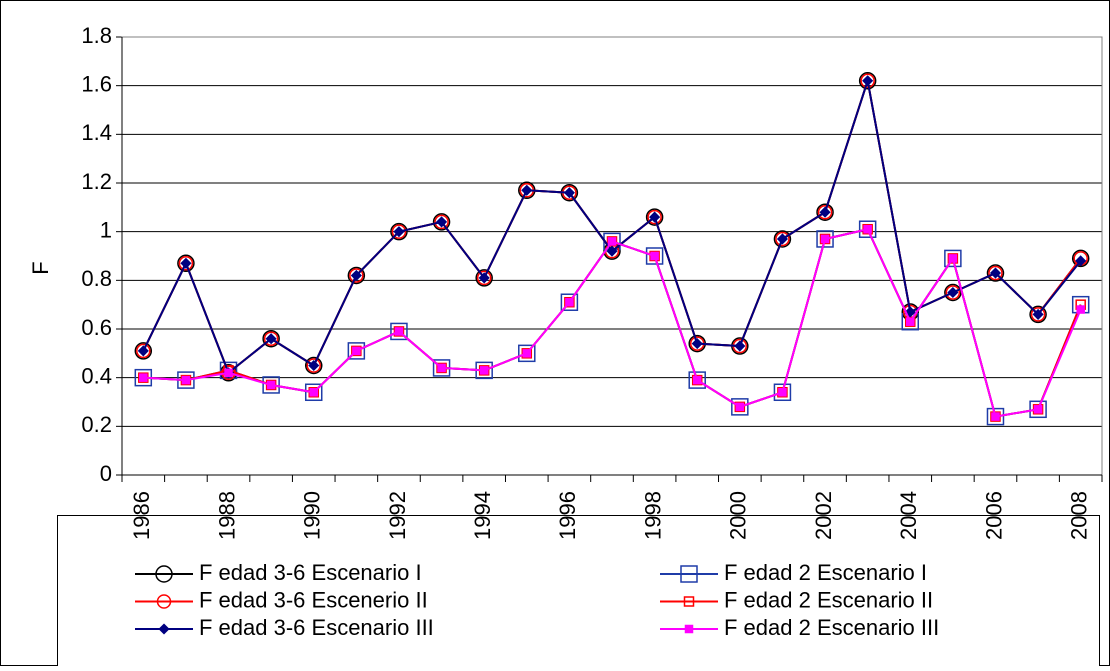 The width and height of the screenshot is (1110, 671). Describe the element at coordinates (1079, 515) in the screenshot. I see `x-tick-label: 2008` at that location.